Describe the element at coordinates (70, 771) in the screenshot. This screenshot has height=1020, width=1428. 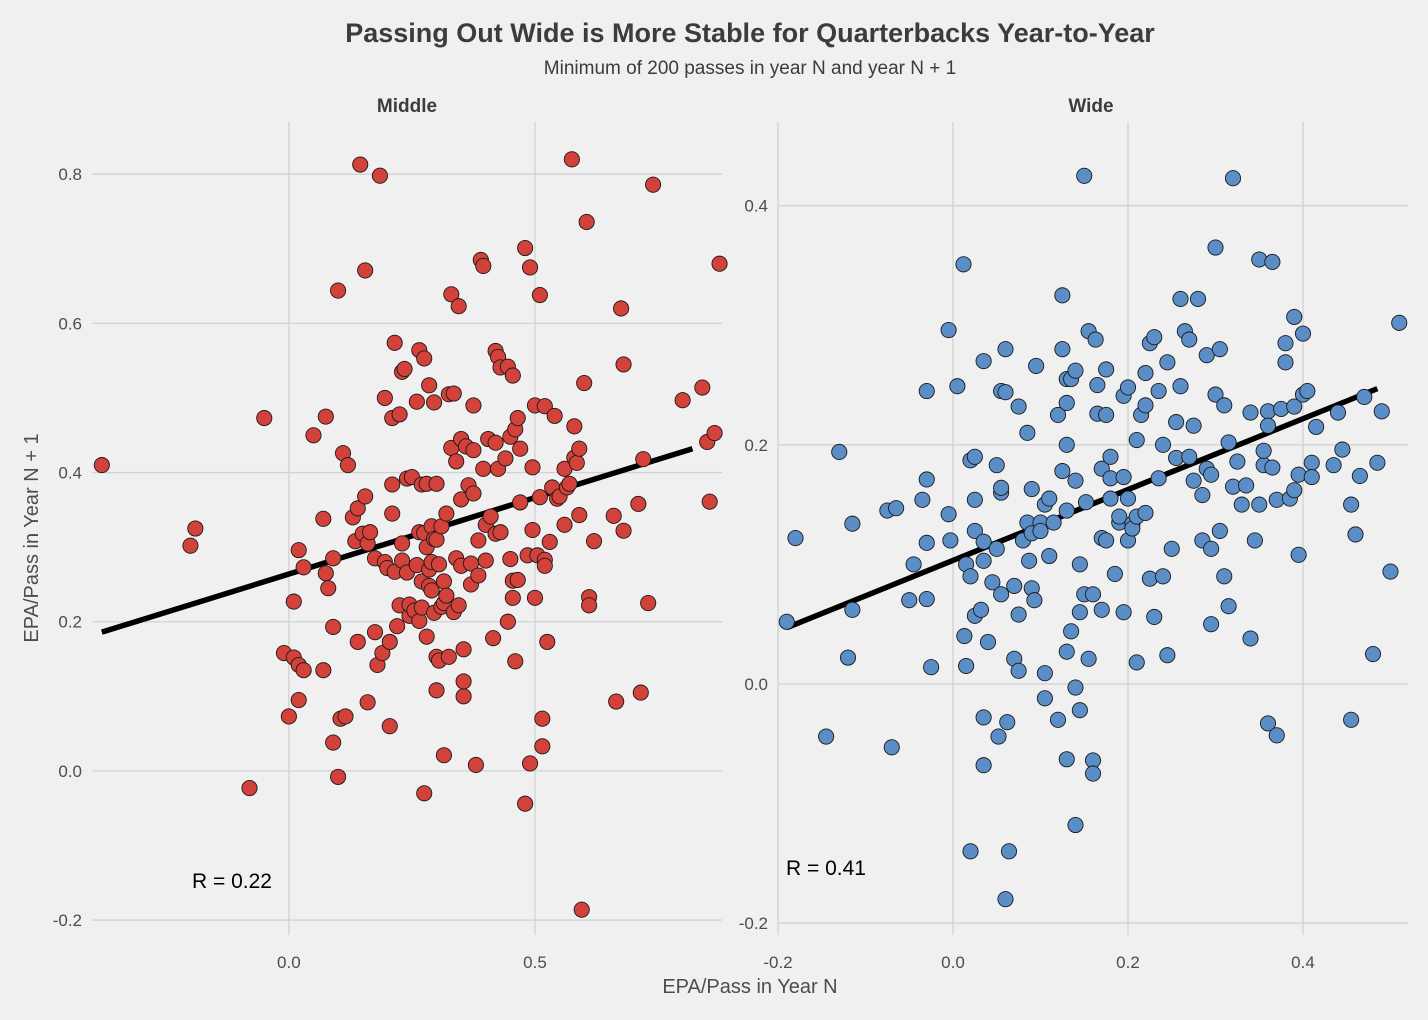
I see `middle-y-tick-label: 0.0` at that location.